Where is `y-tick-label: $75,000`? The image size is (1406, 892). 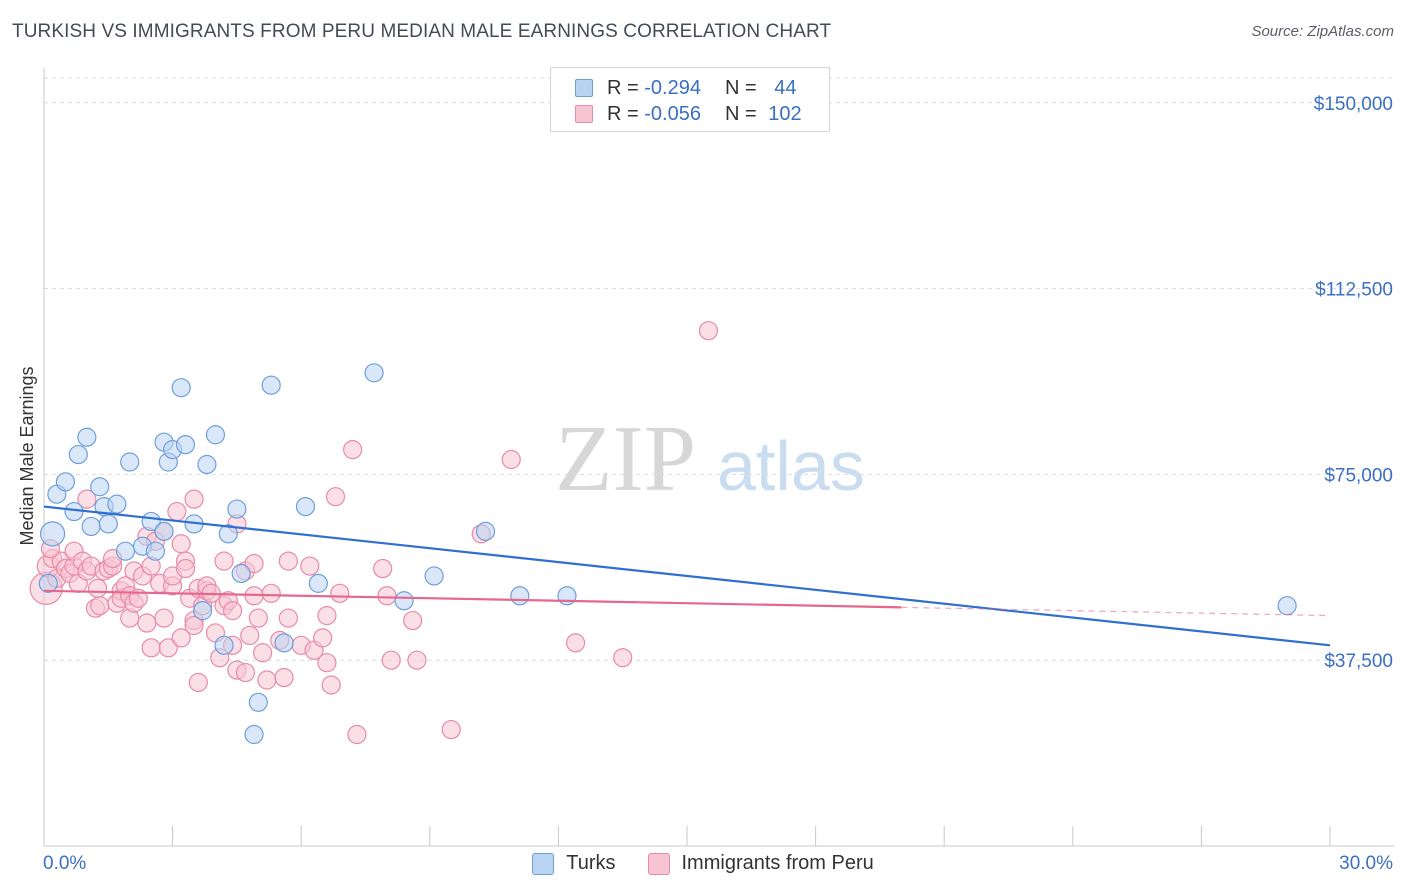
y-tick-label: $75,000 is located at coordinates (1358, 475).